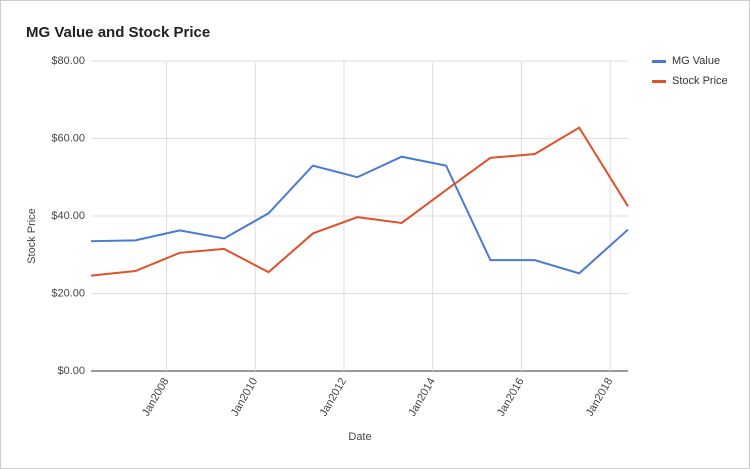 The height and width of the screenshot is (469, 750). Describe the element at coordinates (68, 293) in the screenshot. I see `y-tick-label: $20.00` at that location.